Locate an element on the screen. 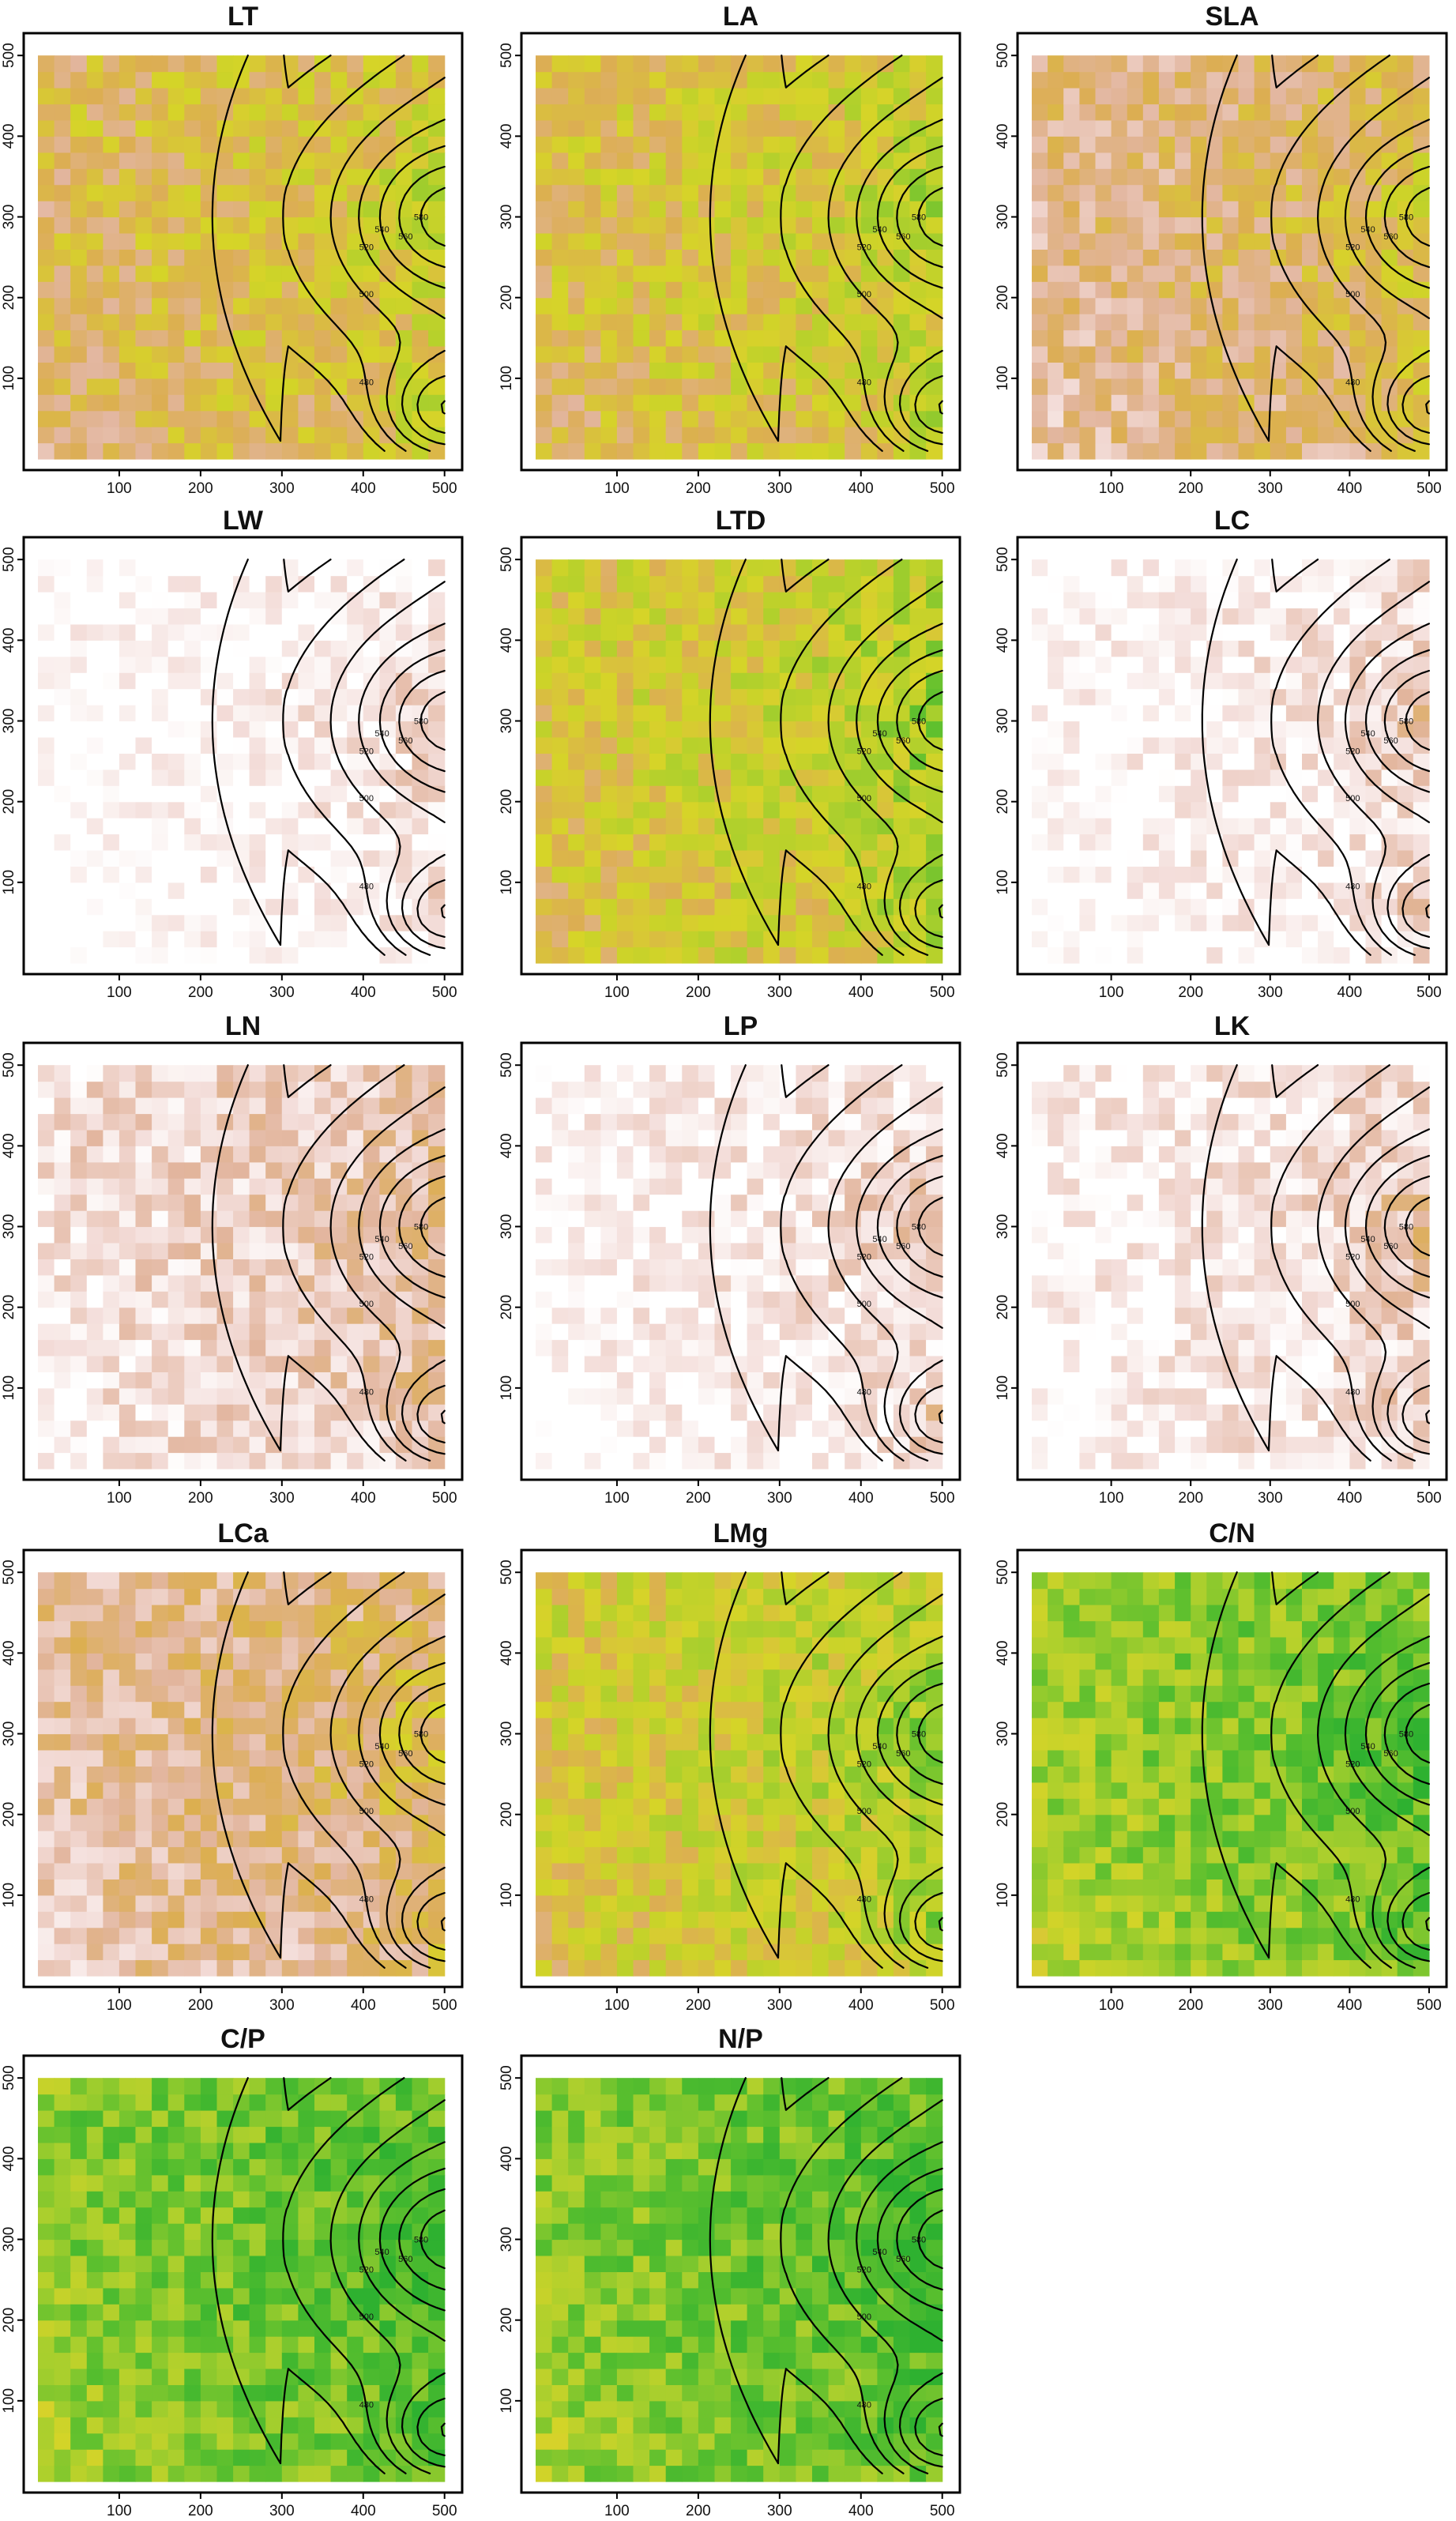  y-tick-label: 400 is located at coordinates (507, 640).